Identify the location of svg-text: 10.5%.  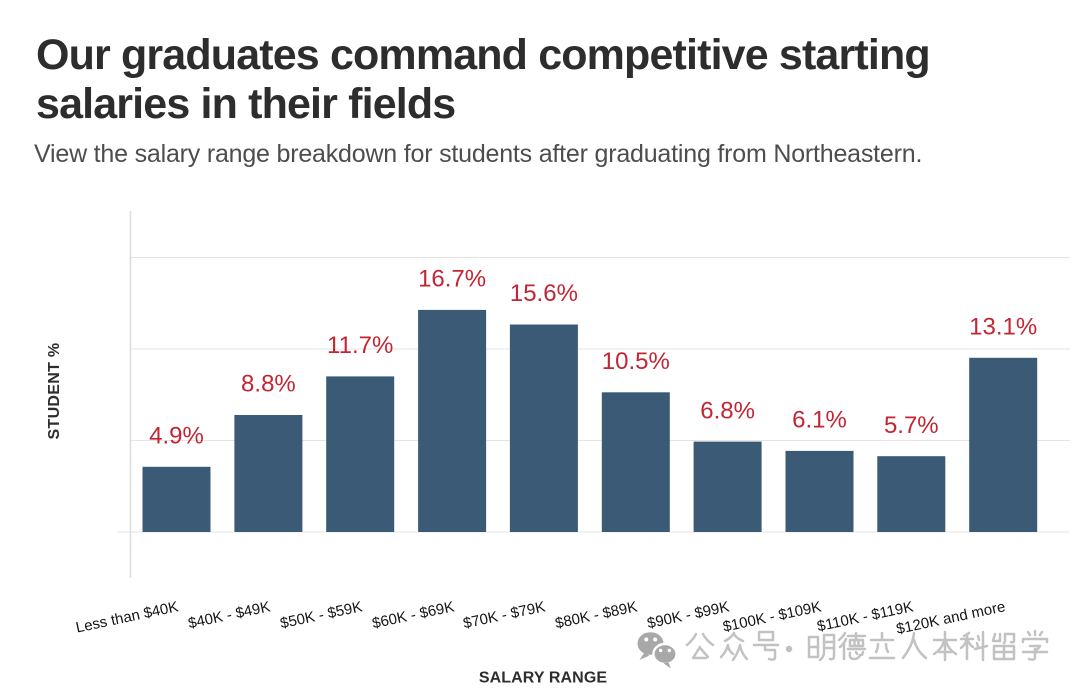
(636, 361).